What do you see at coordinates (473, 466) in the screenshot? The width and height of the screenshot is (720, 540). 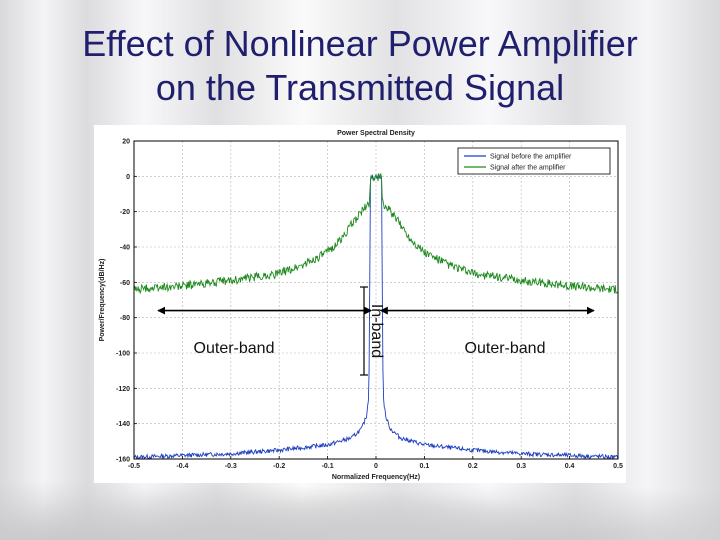 I see `x-tick-label: 0.2` at bounding box center [473, 466].